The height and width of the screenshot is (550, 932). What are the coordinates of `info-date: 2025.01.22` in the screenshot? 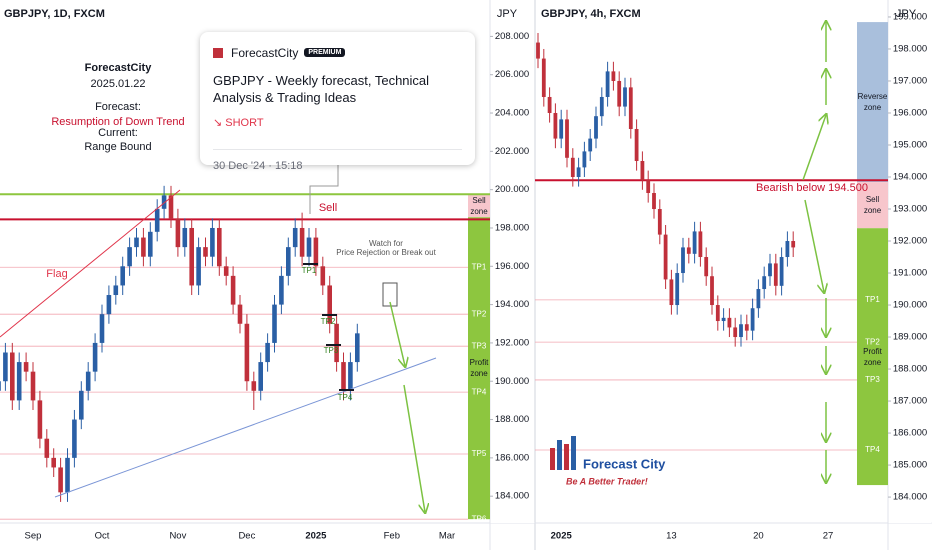 It's located at (117, 84).